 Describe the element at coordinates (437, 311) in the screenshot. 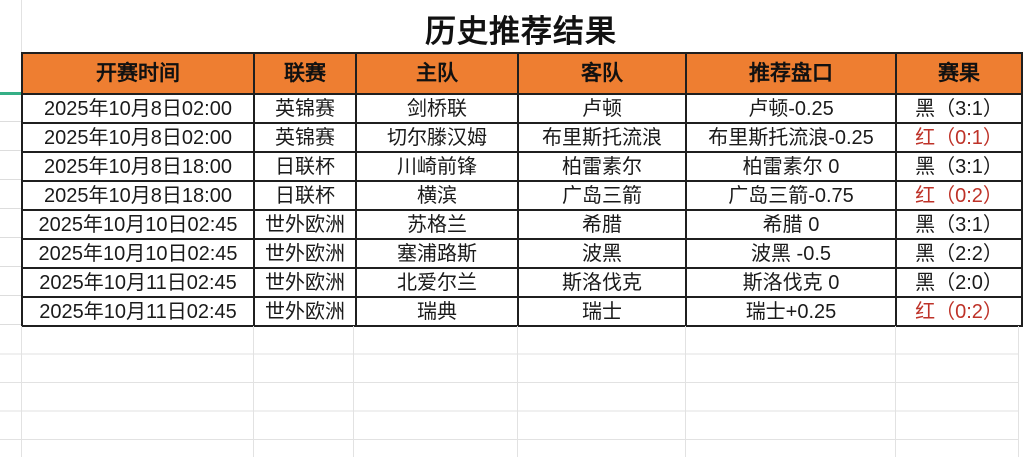

I see `cell-home: 瑞典` at that location.